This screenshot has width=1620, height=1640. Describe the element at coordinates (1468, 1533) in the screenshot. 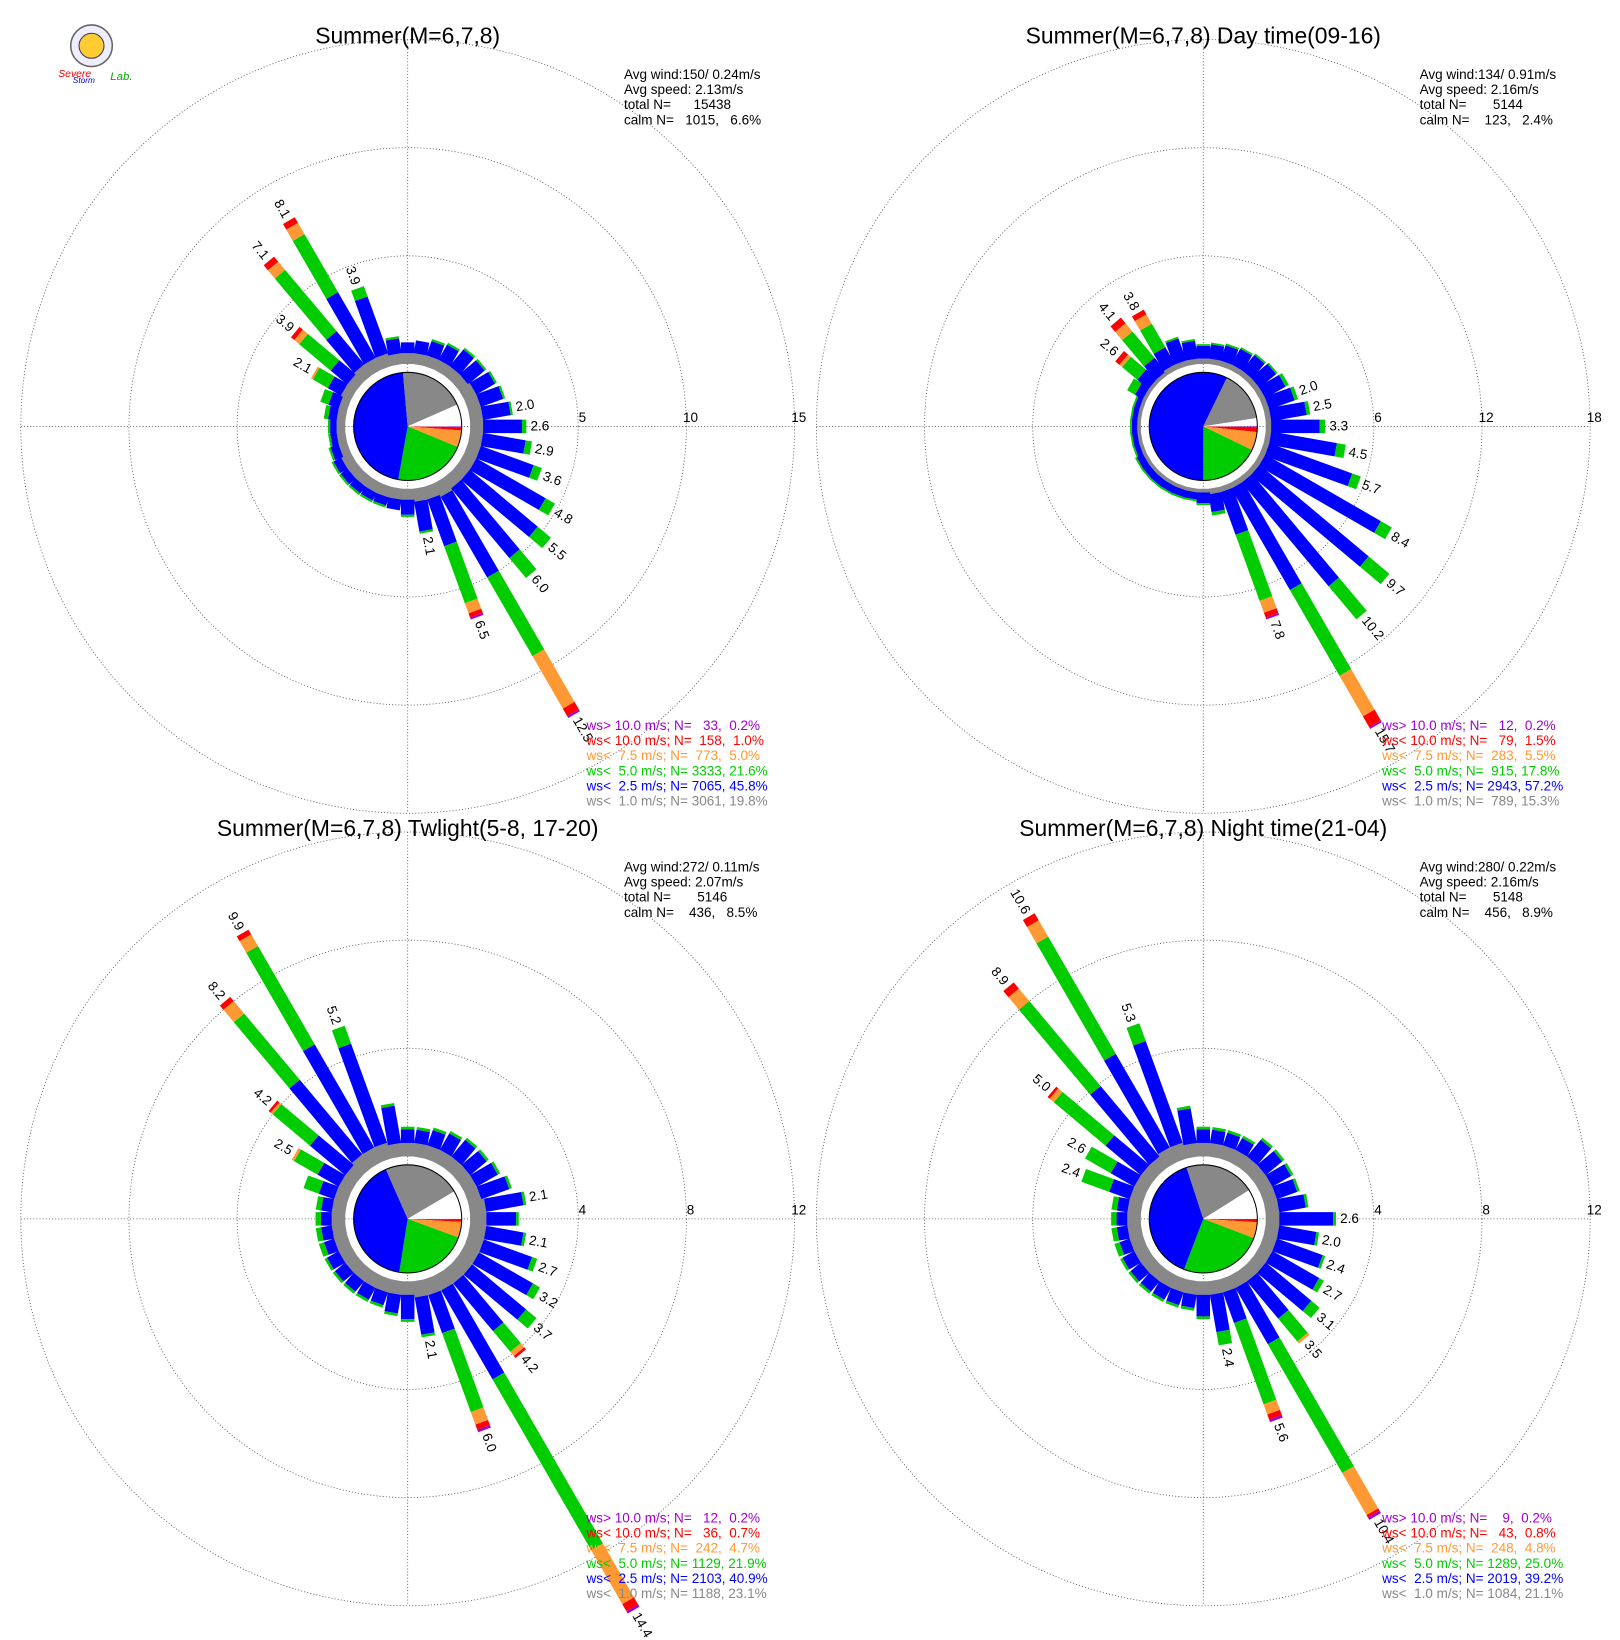

I see `legend-entry: ws< 10.0 m/s; N= 43, 0.8%` at that location.